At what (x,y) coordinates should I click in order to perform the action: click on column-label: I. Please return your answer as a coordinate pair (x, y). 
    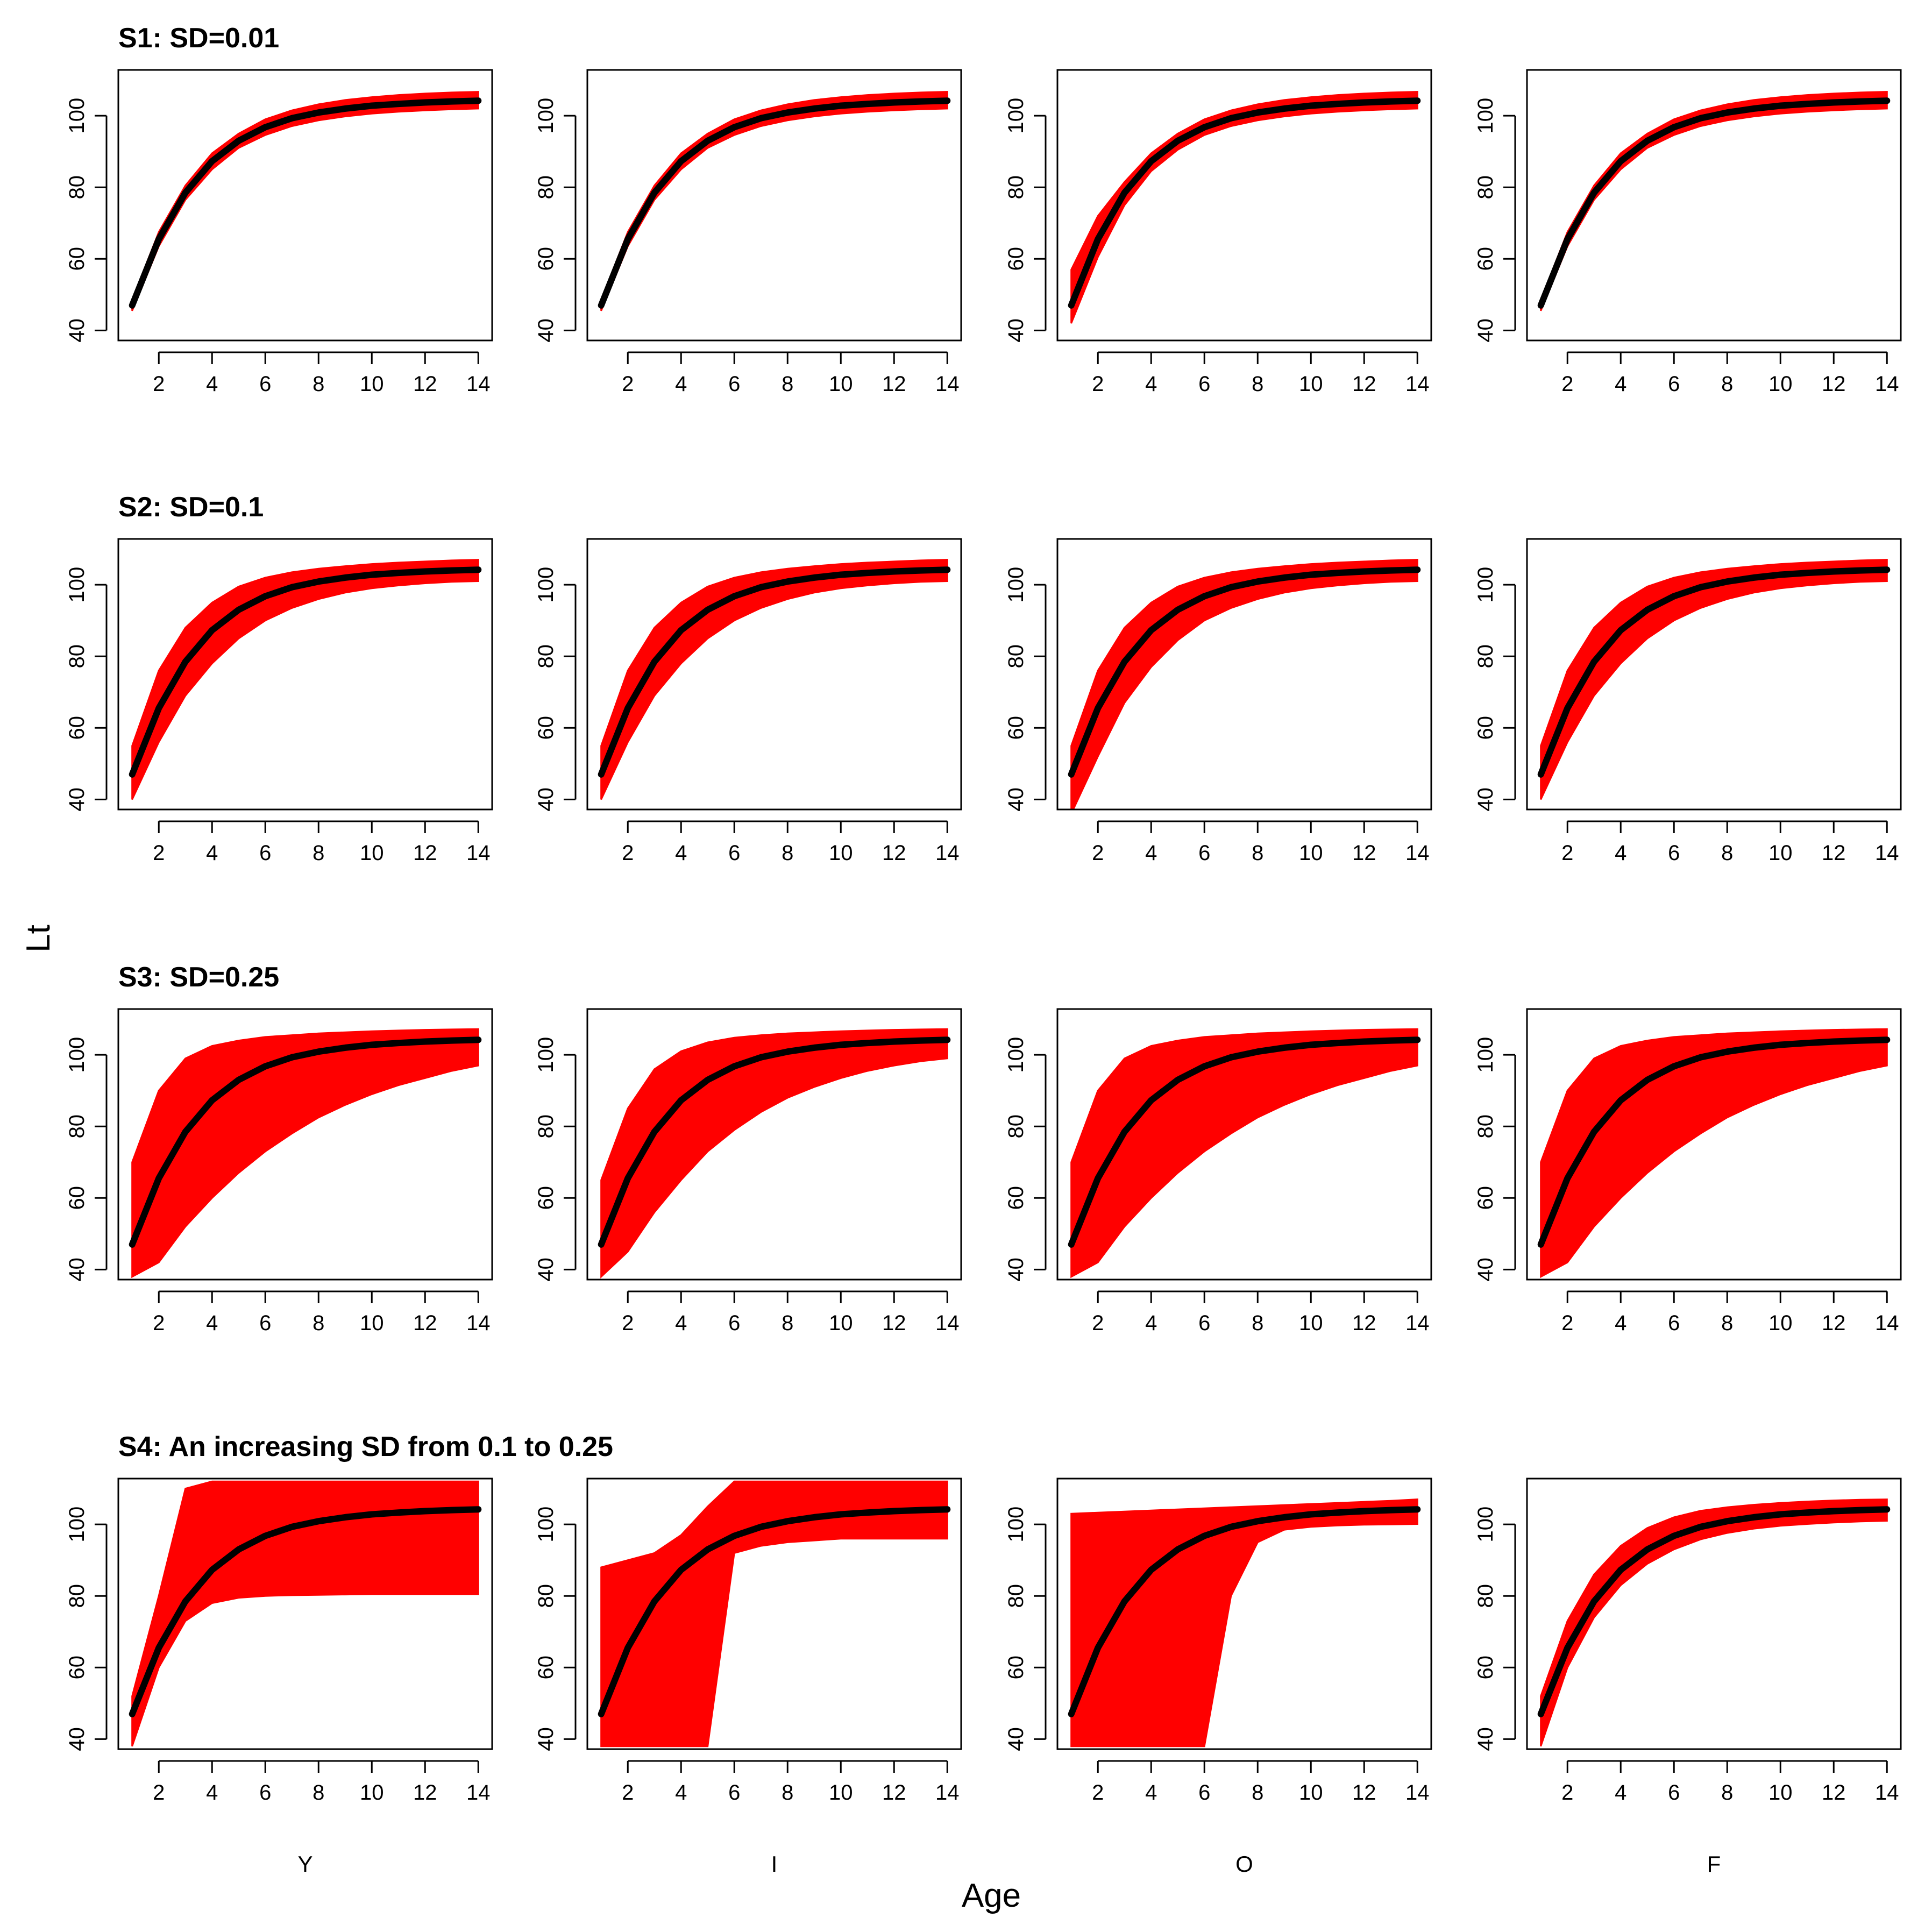
    Looking at the image, I should click on (775, 1864).